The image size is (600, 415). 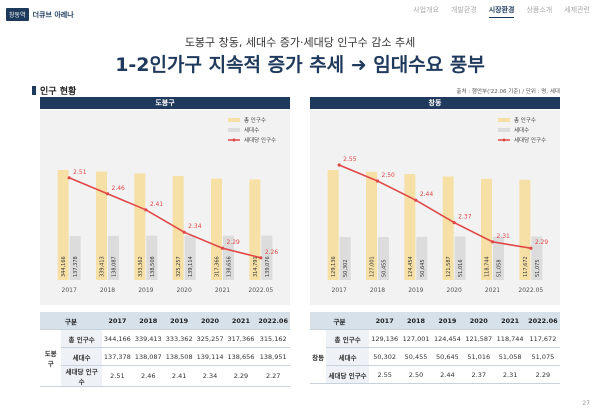 I want to click on table-cell: 339,413, so click(x=148, y=338).